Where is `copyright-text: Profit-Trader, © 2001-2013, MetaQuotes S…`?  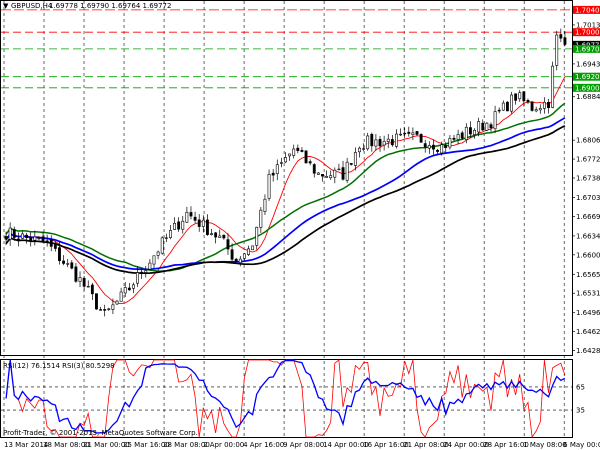 copyright-text: Profit-Trader, © 2001-2013, MetaQuotes S… is located at coordinates (100, 433).